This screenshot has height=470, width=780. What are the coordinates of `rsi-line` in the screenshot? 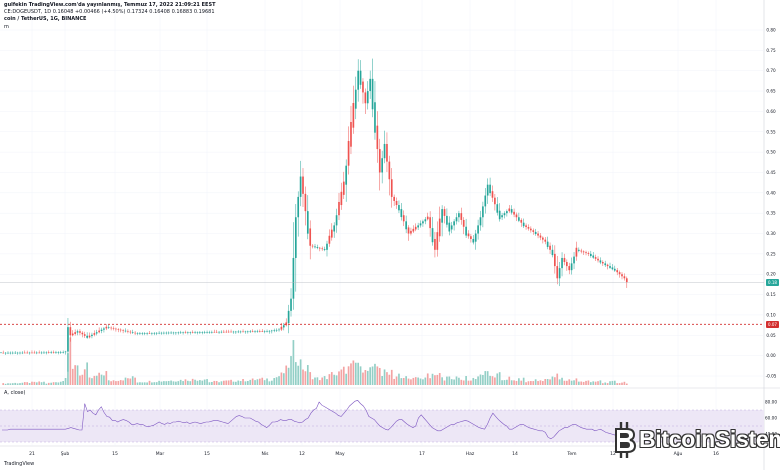 It's located at (314, 420).